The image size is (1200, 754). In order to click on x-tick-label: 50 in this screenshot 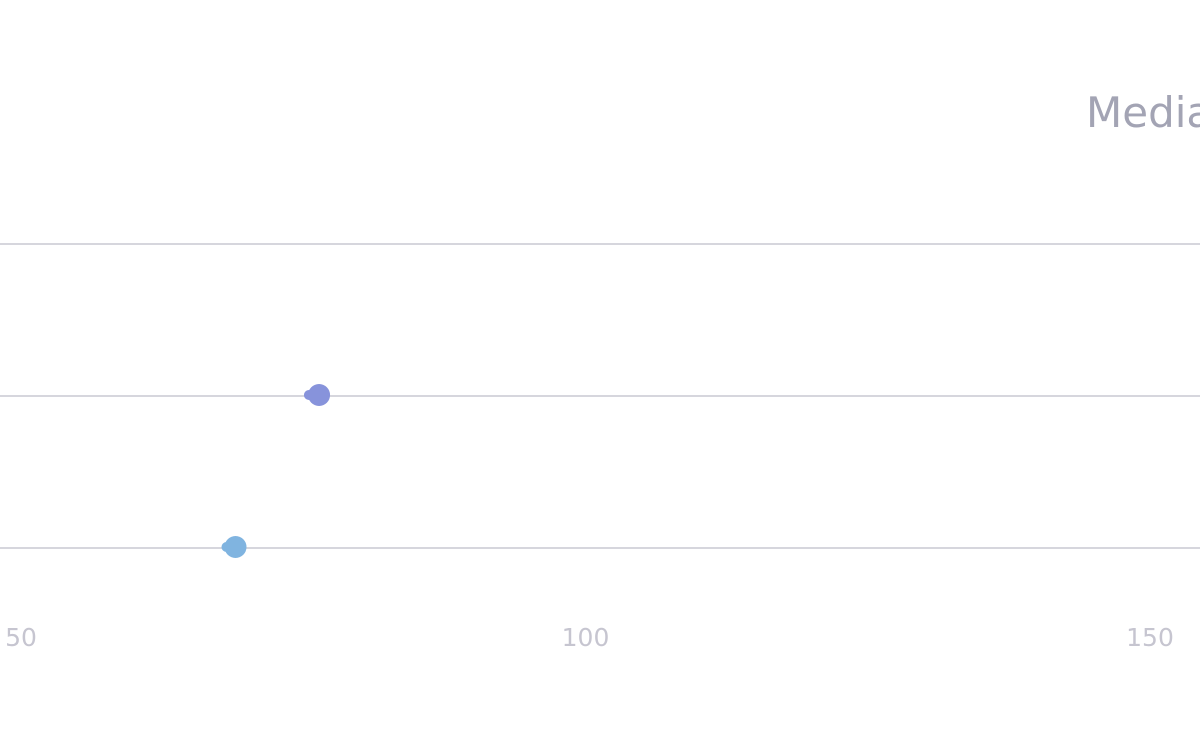, I will do `click(21, 637)`.